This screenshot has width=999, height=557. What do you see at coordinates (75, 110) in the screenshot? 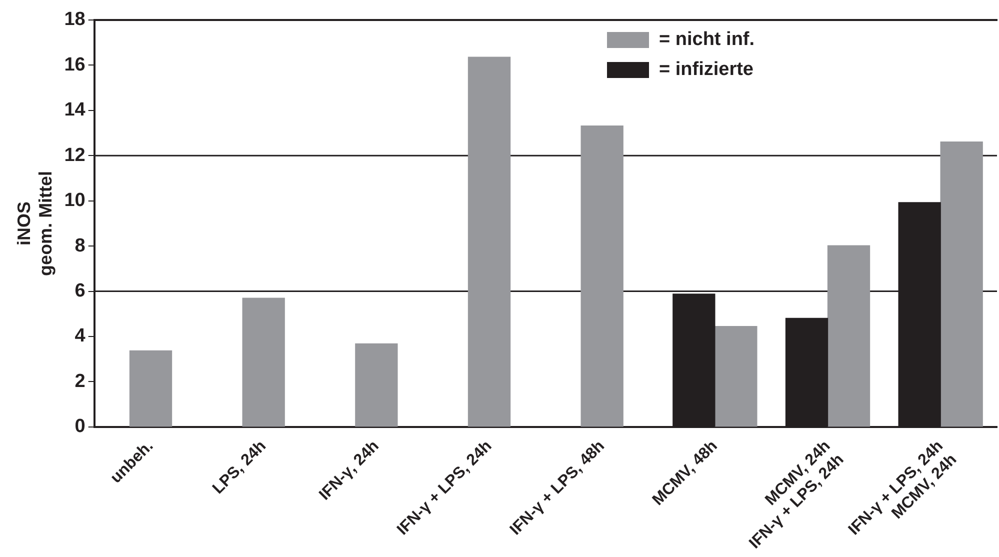
I see `y-tick-label: 14` at bounding box center [75, 110].